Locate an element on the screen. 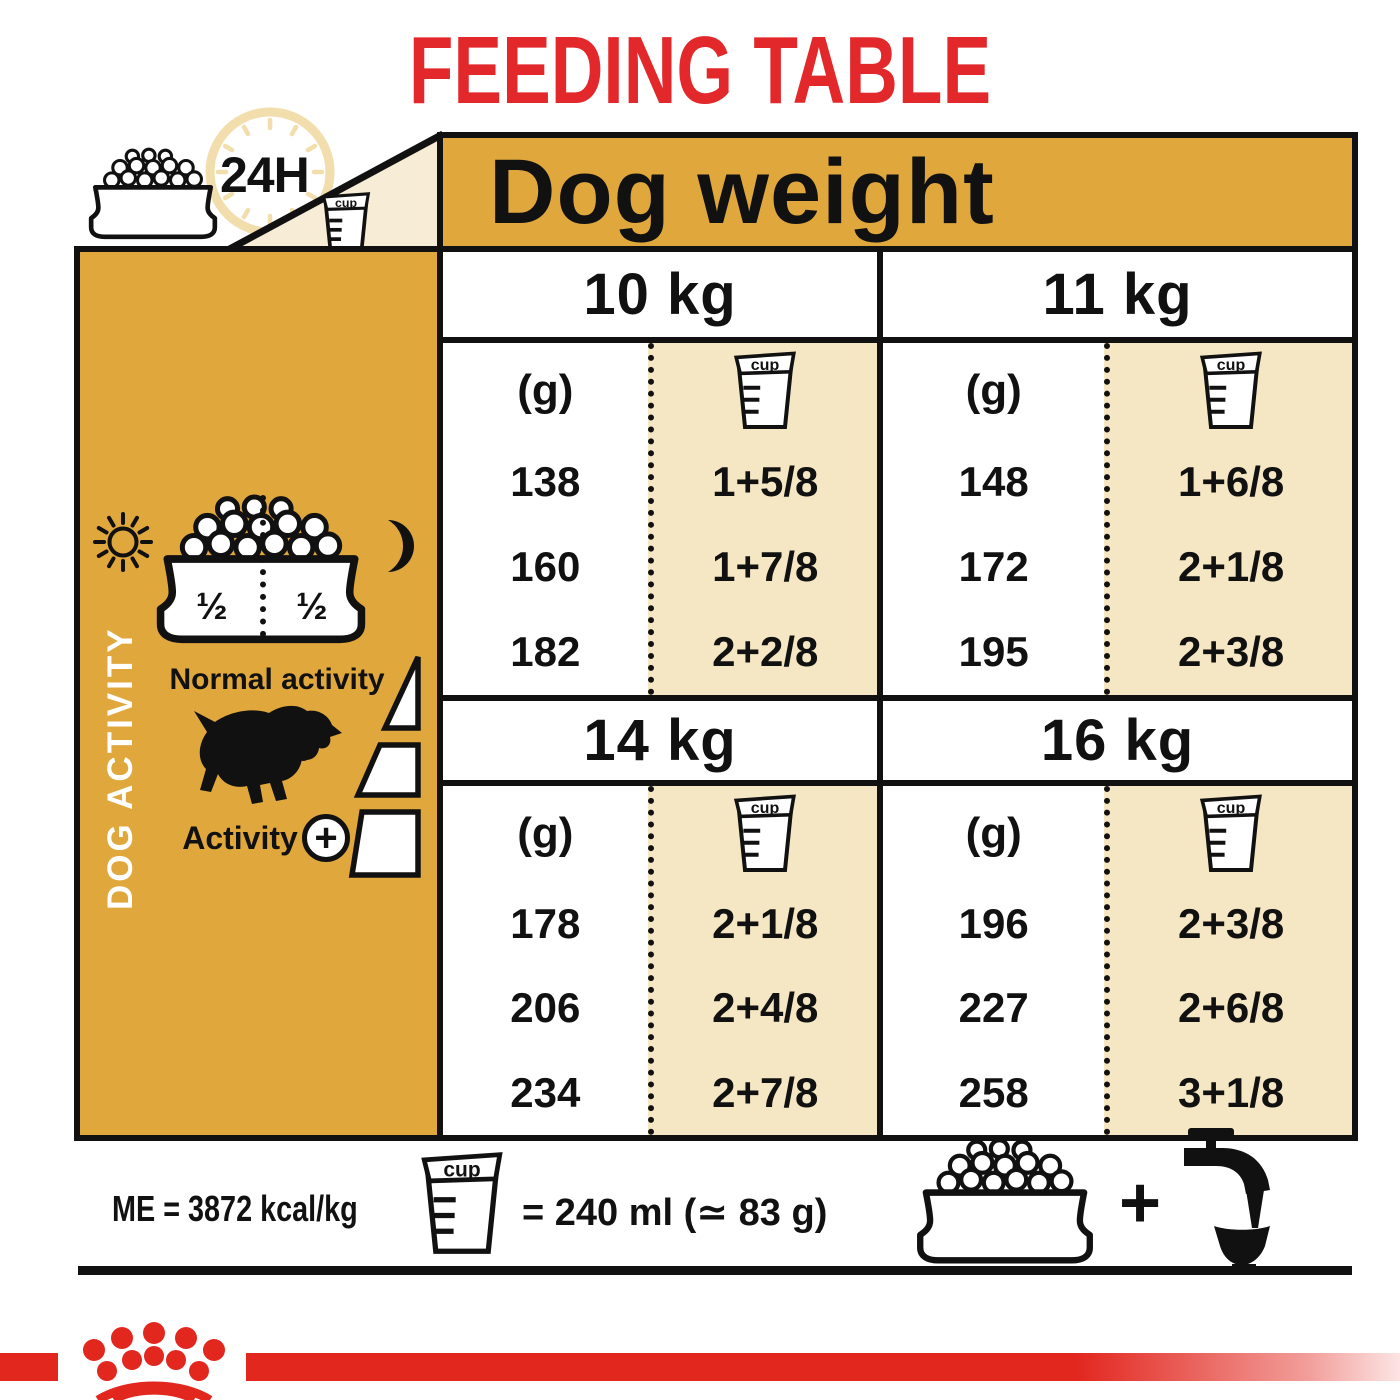 The height and width of the screenshot is (1400, 1400). bowl-split-dotted-line is located at coordinates (263, 566).